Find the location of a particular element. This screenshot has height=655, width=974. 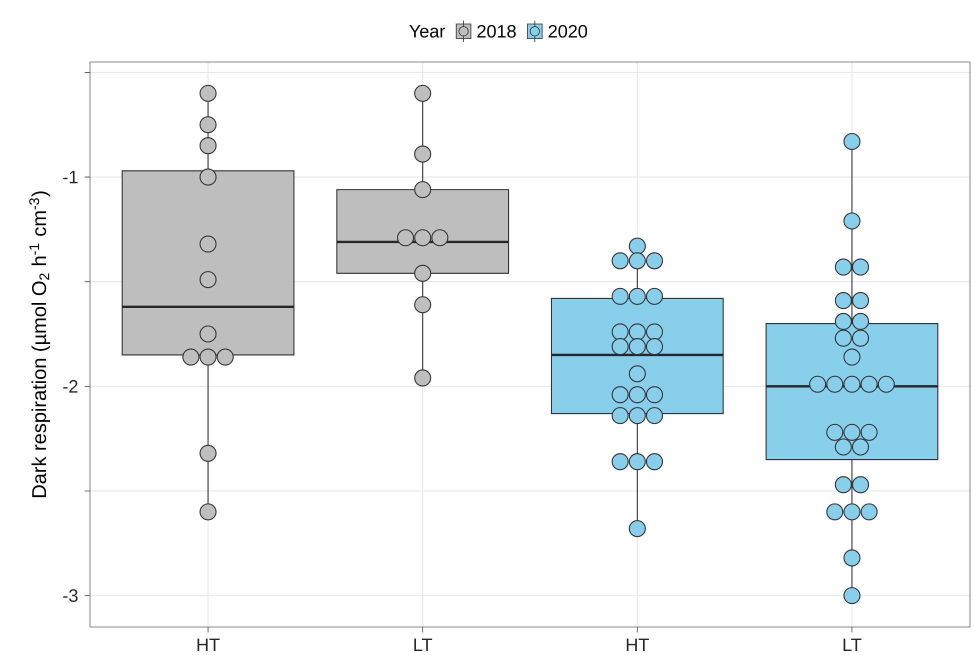

y-tick-label: -2 is located at coordinates (70, 386).